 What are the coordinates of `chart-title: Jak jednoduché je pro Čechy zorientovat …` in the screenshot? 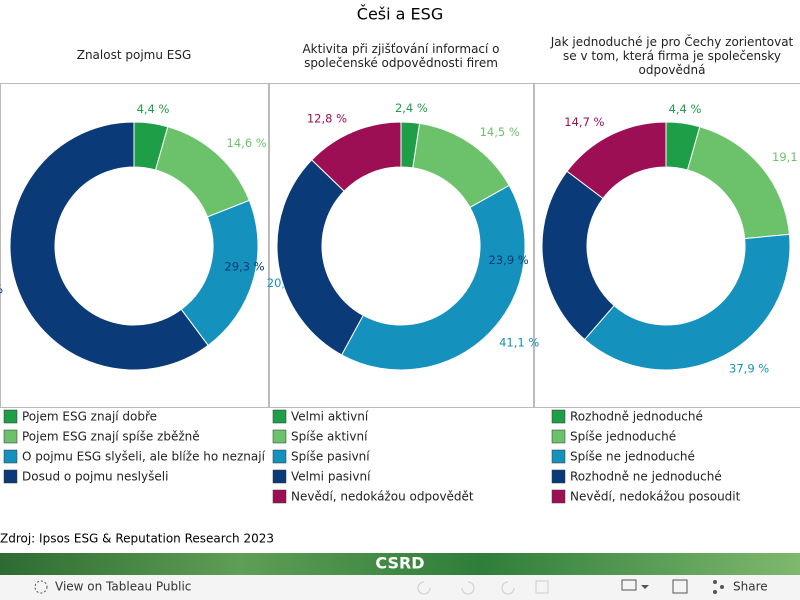 It's located at (672, 56).